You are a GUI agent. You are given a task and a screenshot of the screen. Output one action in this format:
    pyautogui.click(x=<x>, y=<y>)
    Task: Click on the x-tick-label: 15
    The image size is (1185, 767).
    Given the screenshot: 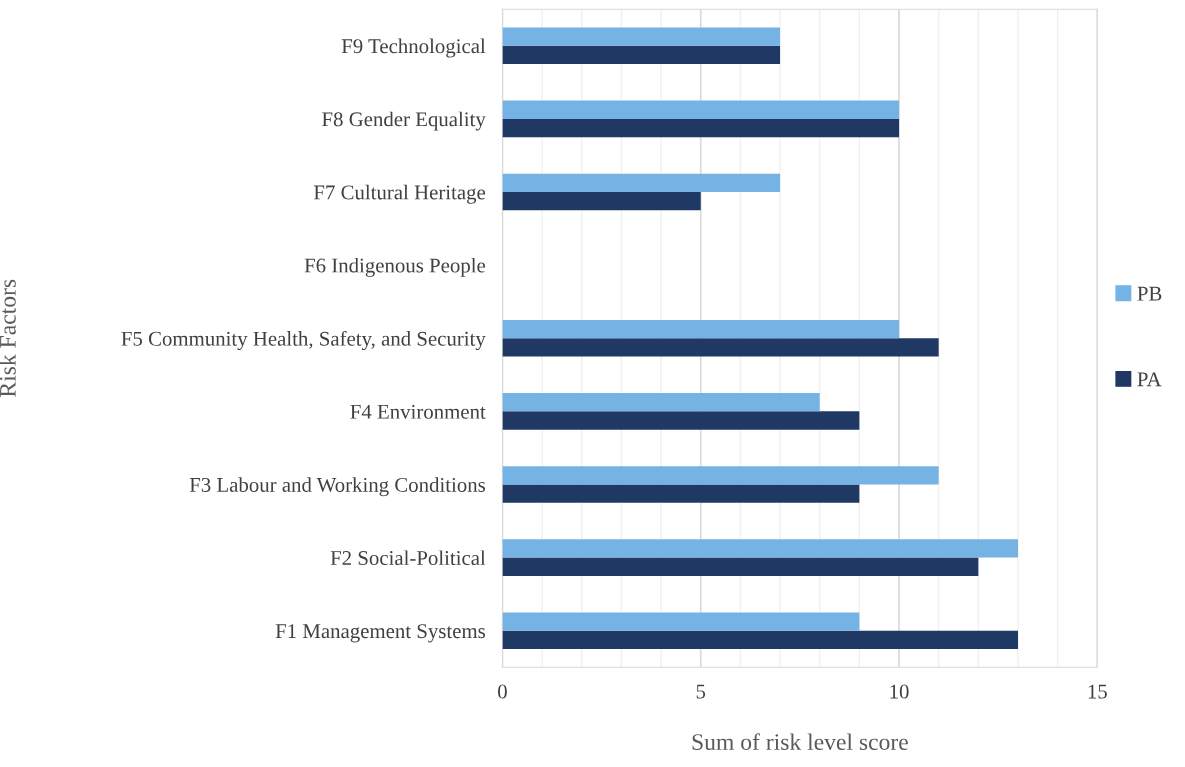 What is the action you would take?
    pyautogui.click(x=1097, y=691)
    